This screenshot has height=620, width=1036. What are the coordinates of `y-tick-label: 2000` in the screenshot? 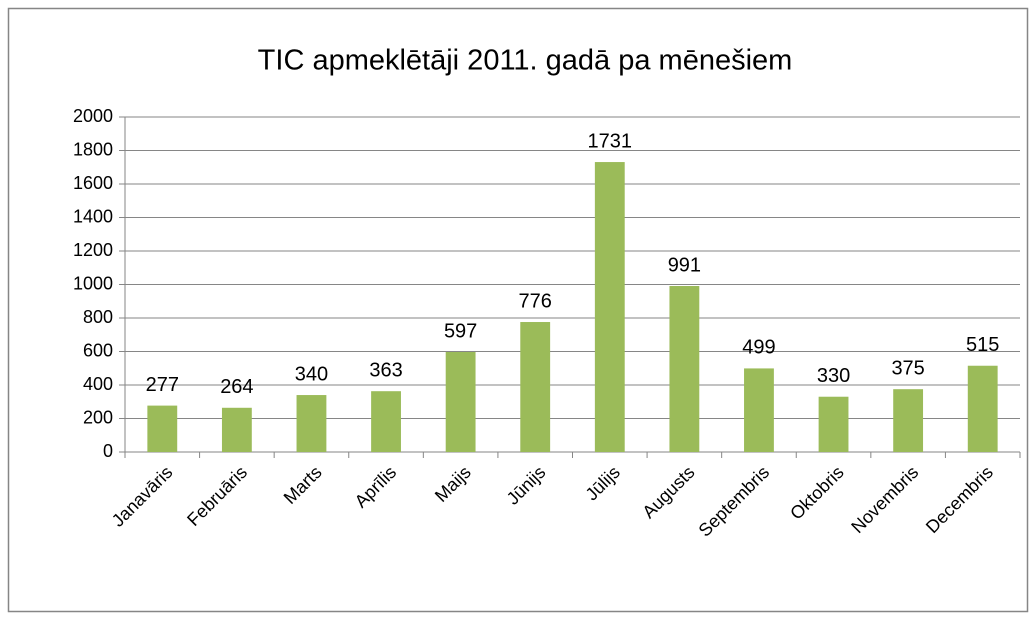 It's located at (93, 116).